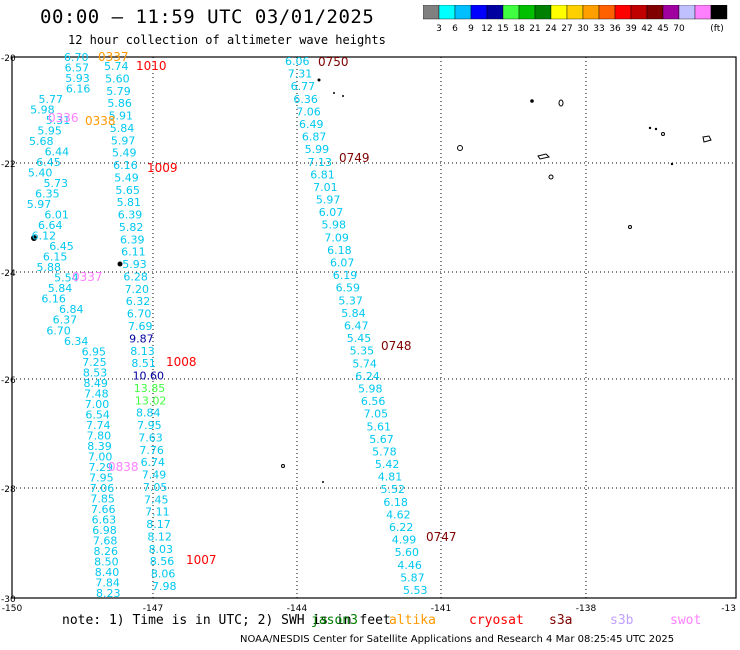  What do you see at coordinates (353, 313) in the screenshot?
I see `swh-value-label: 5.84` at bounding box center [353, 313].